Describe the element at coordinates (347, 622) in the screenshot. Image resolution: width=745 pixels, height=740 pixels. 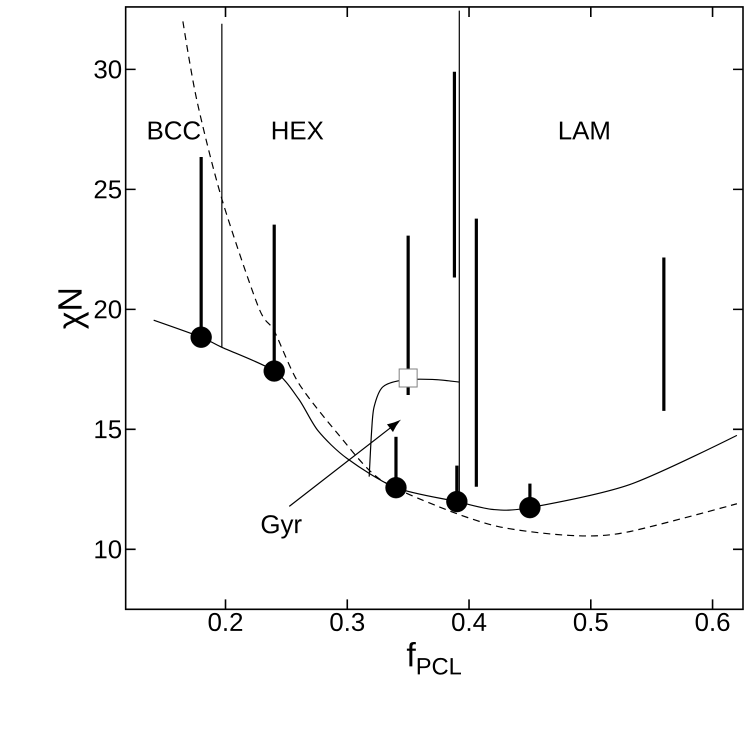
I see `x-tick-label: 0.3` at that location.